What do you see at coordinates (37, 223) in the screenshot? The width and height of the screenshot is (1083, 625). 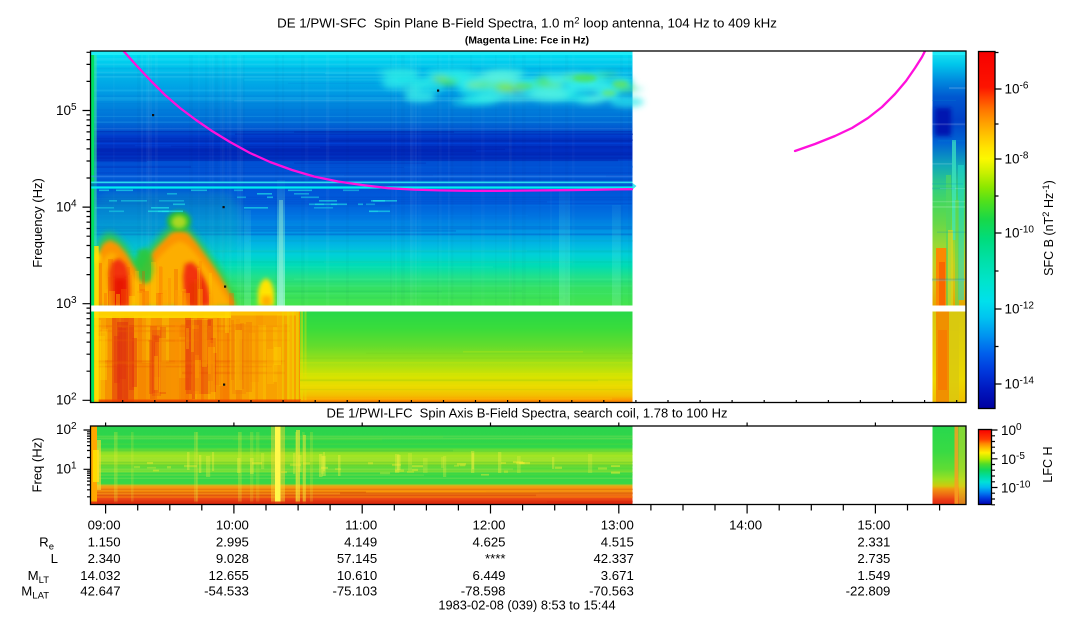 I see `svg-text: Frequency (Hz)` at bounding box center [37, 223].